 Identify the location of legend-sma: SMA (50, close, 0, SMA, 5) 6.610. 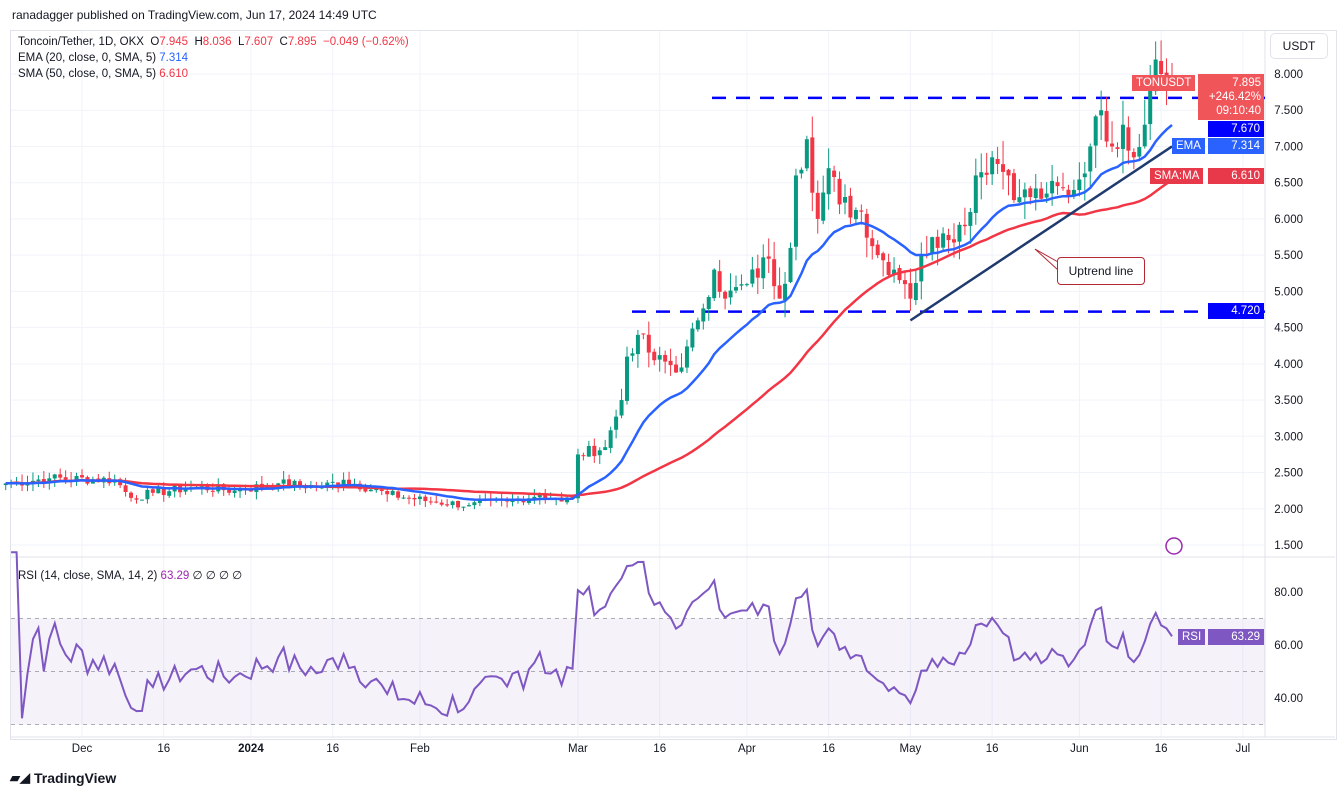
(103, 74).